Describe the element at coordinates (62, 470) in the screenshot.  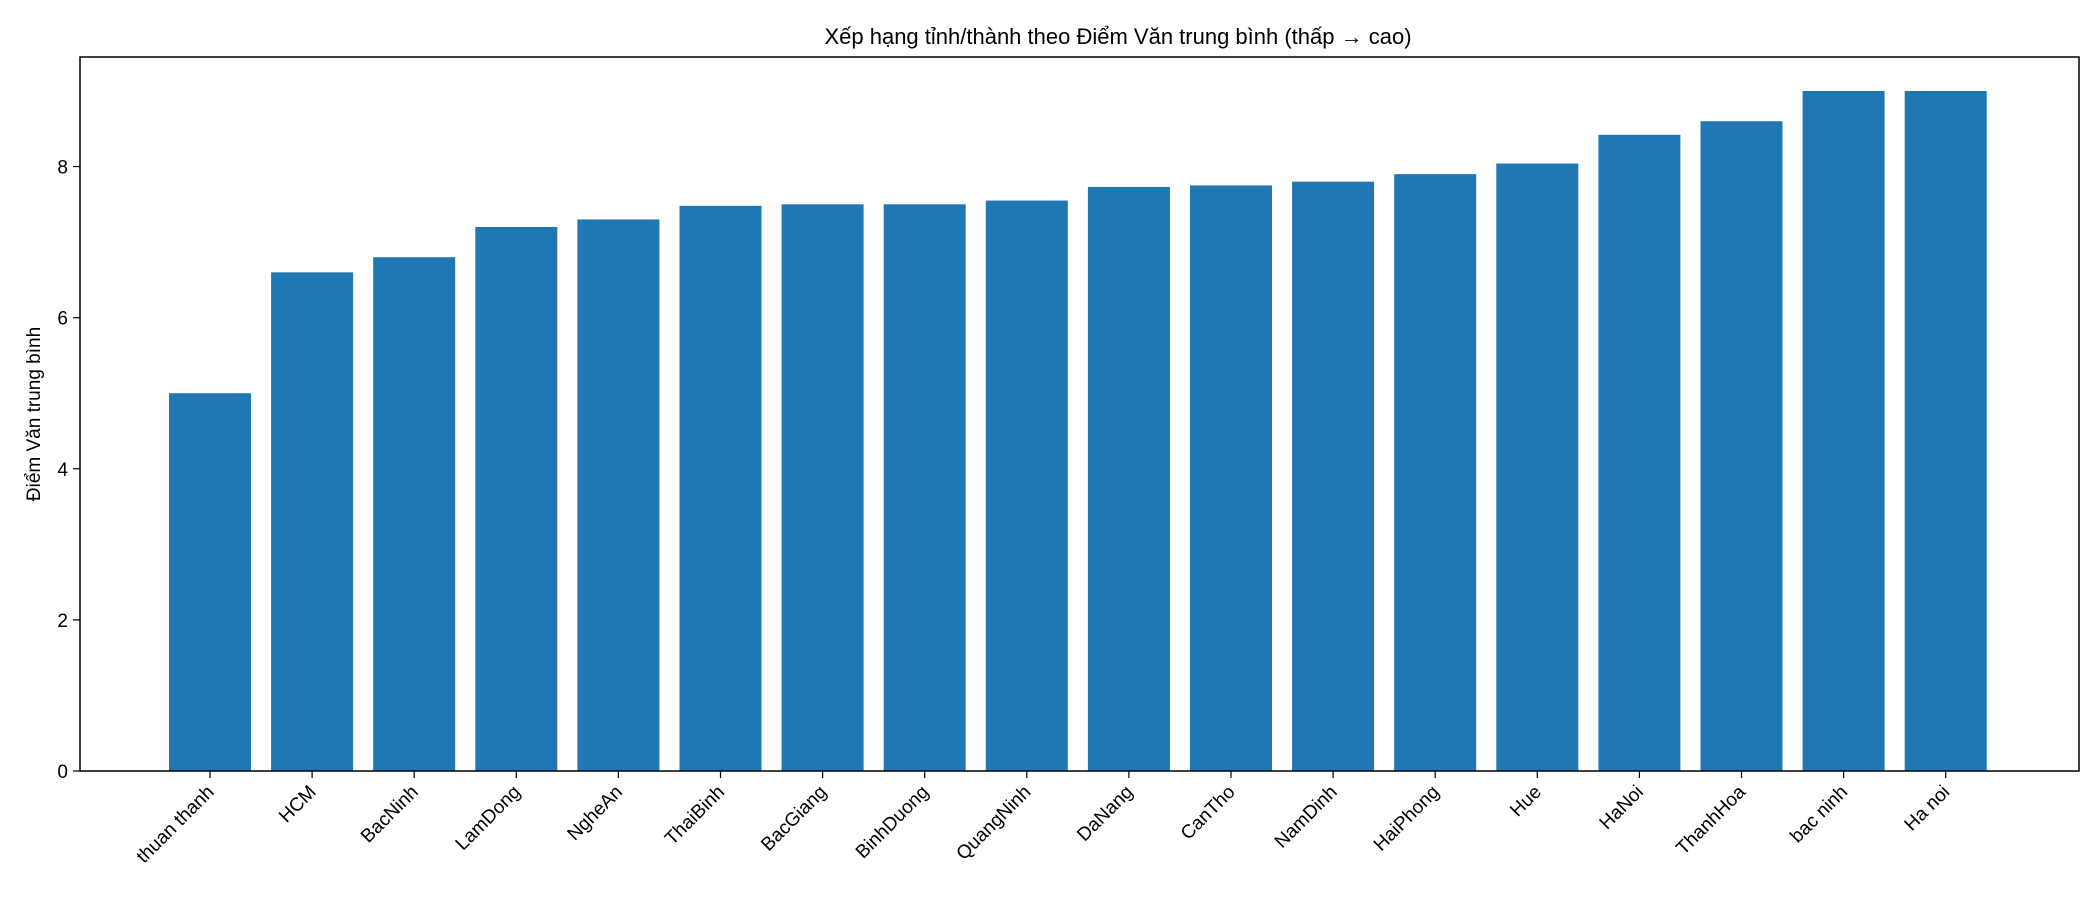
I see `y-tick-label: 4` at that location.